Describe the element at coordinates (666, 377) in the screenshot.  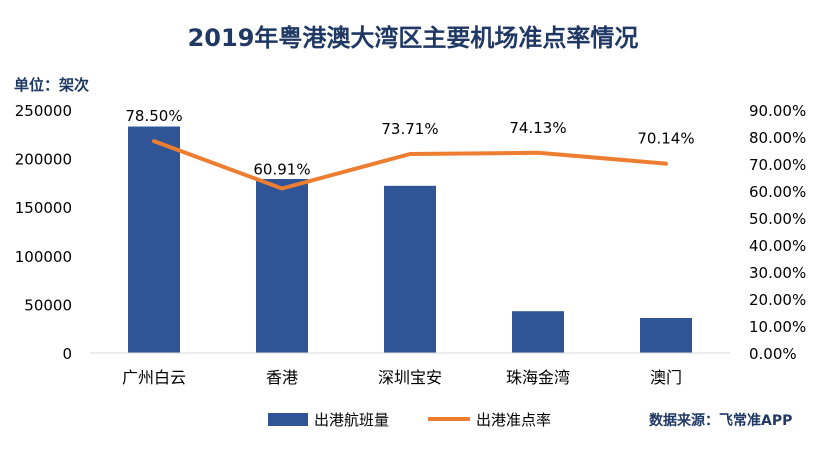
I see `category-label: 澳门` at that location.